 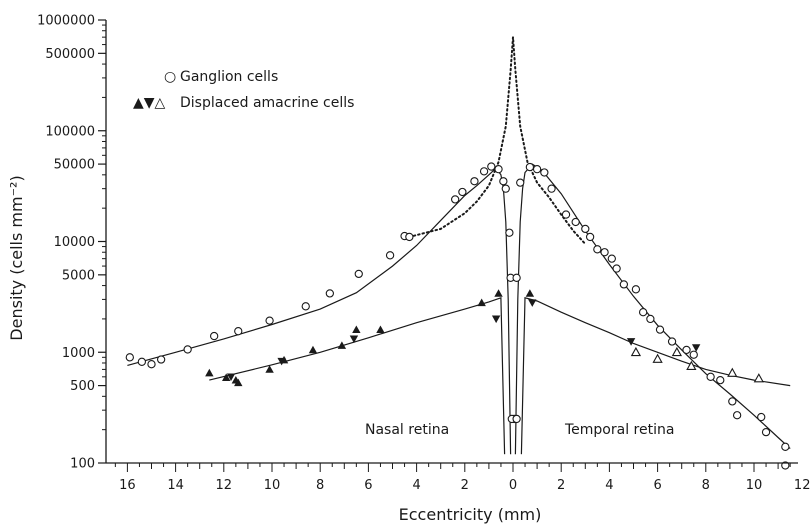 What do you see at coordinates (267, 103) in the screenshot?
I see `legend-label-amacrine: Displaced amacrine cells` at bounding box center [267, 103].